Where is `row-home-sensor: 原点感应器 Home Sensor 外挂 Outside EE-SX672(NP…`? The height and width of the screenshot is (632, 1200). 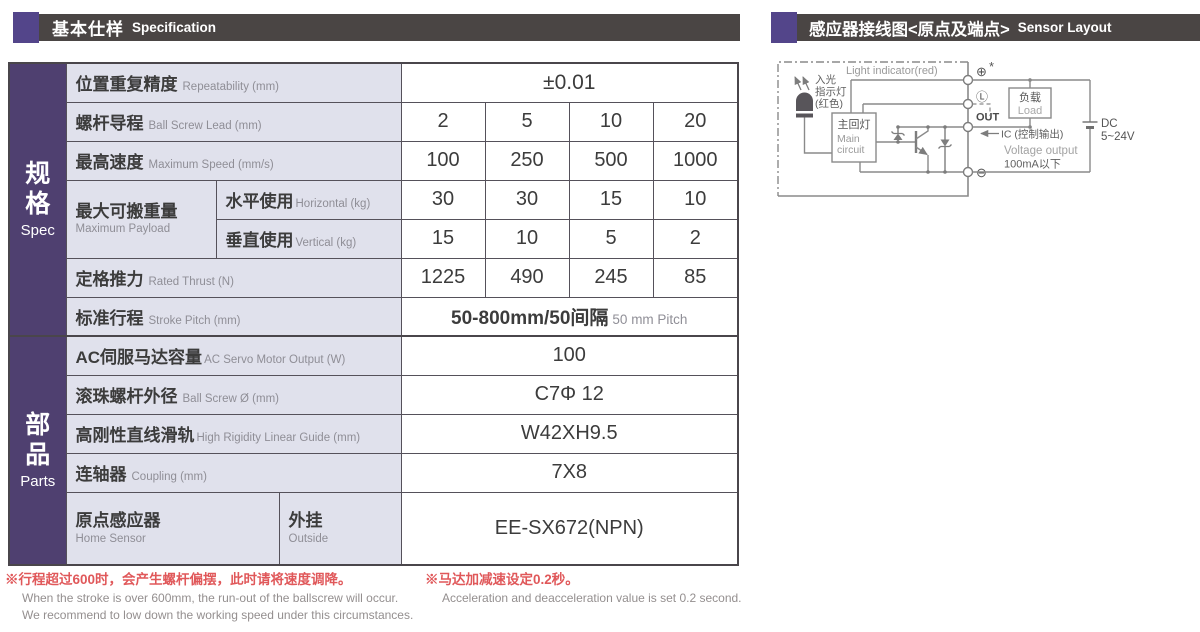
row-home-sensor: 原点感应器 Home Sensor 外挂 Outside EE-SX672(NP… is located at coordinates (374, 528).